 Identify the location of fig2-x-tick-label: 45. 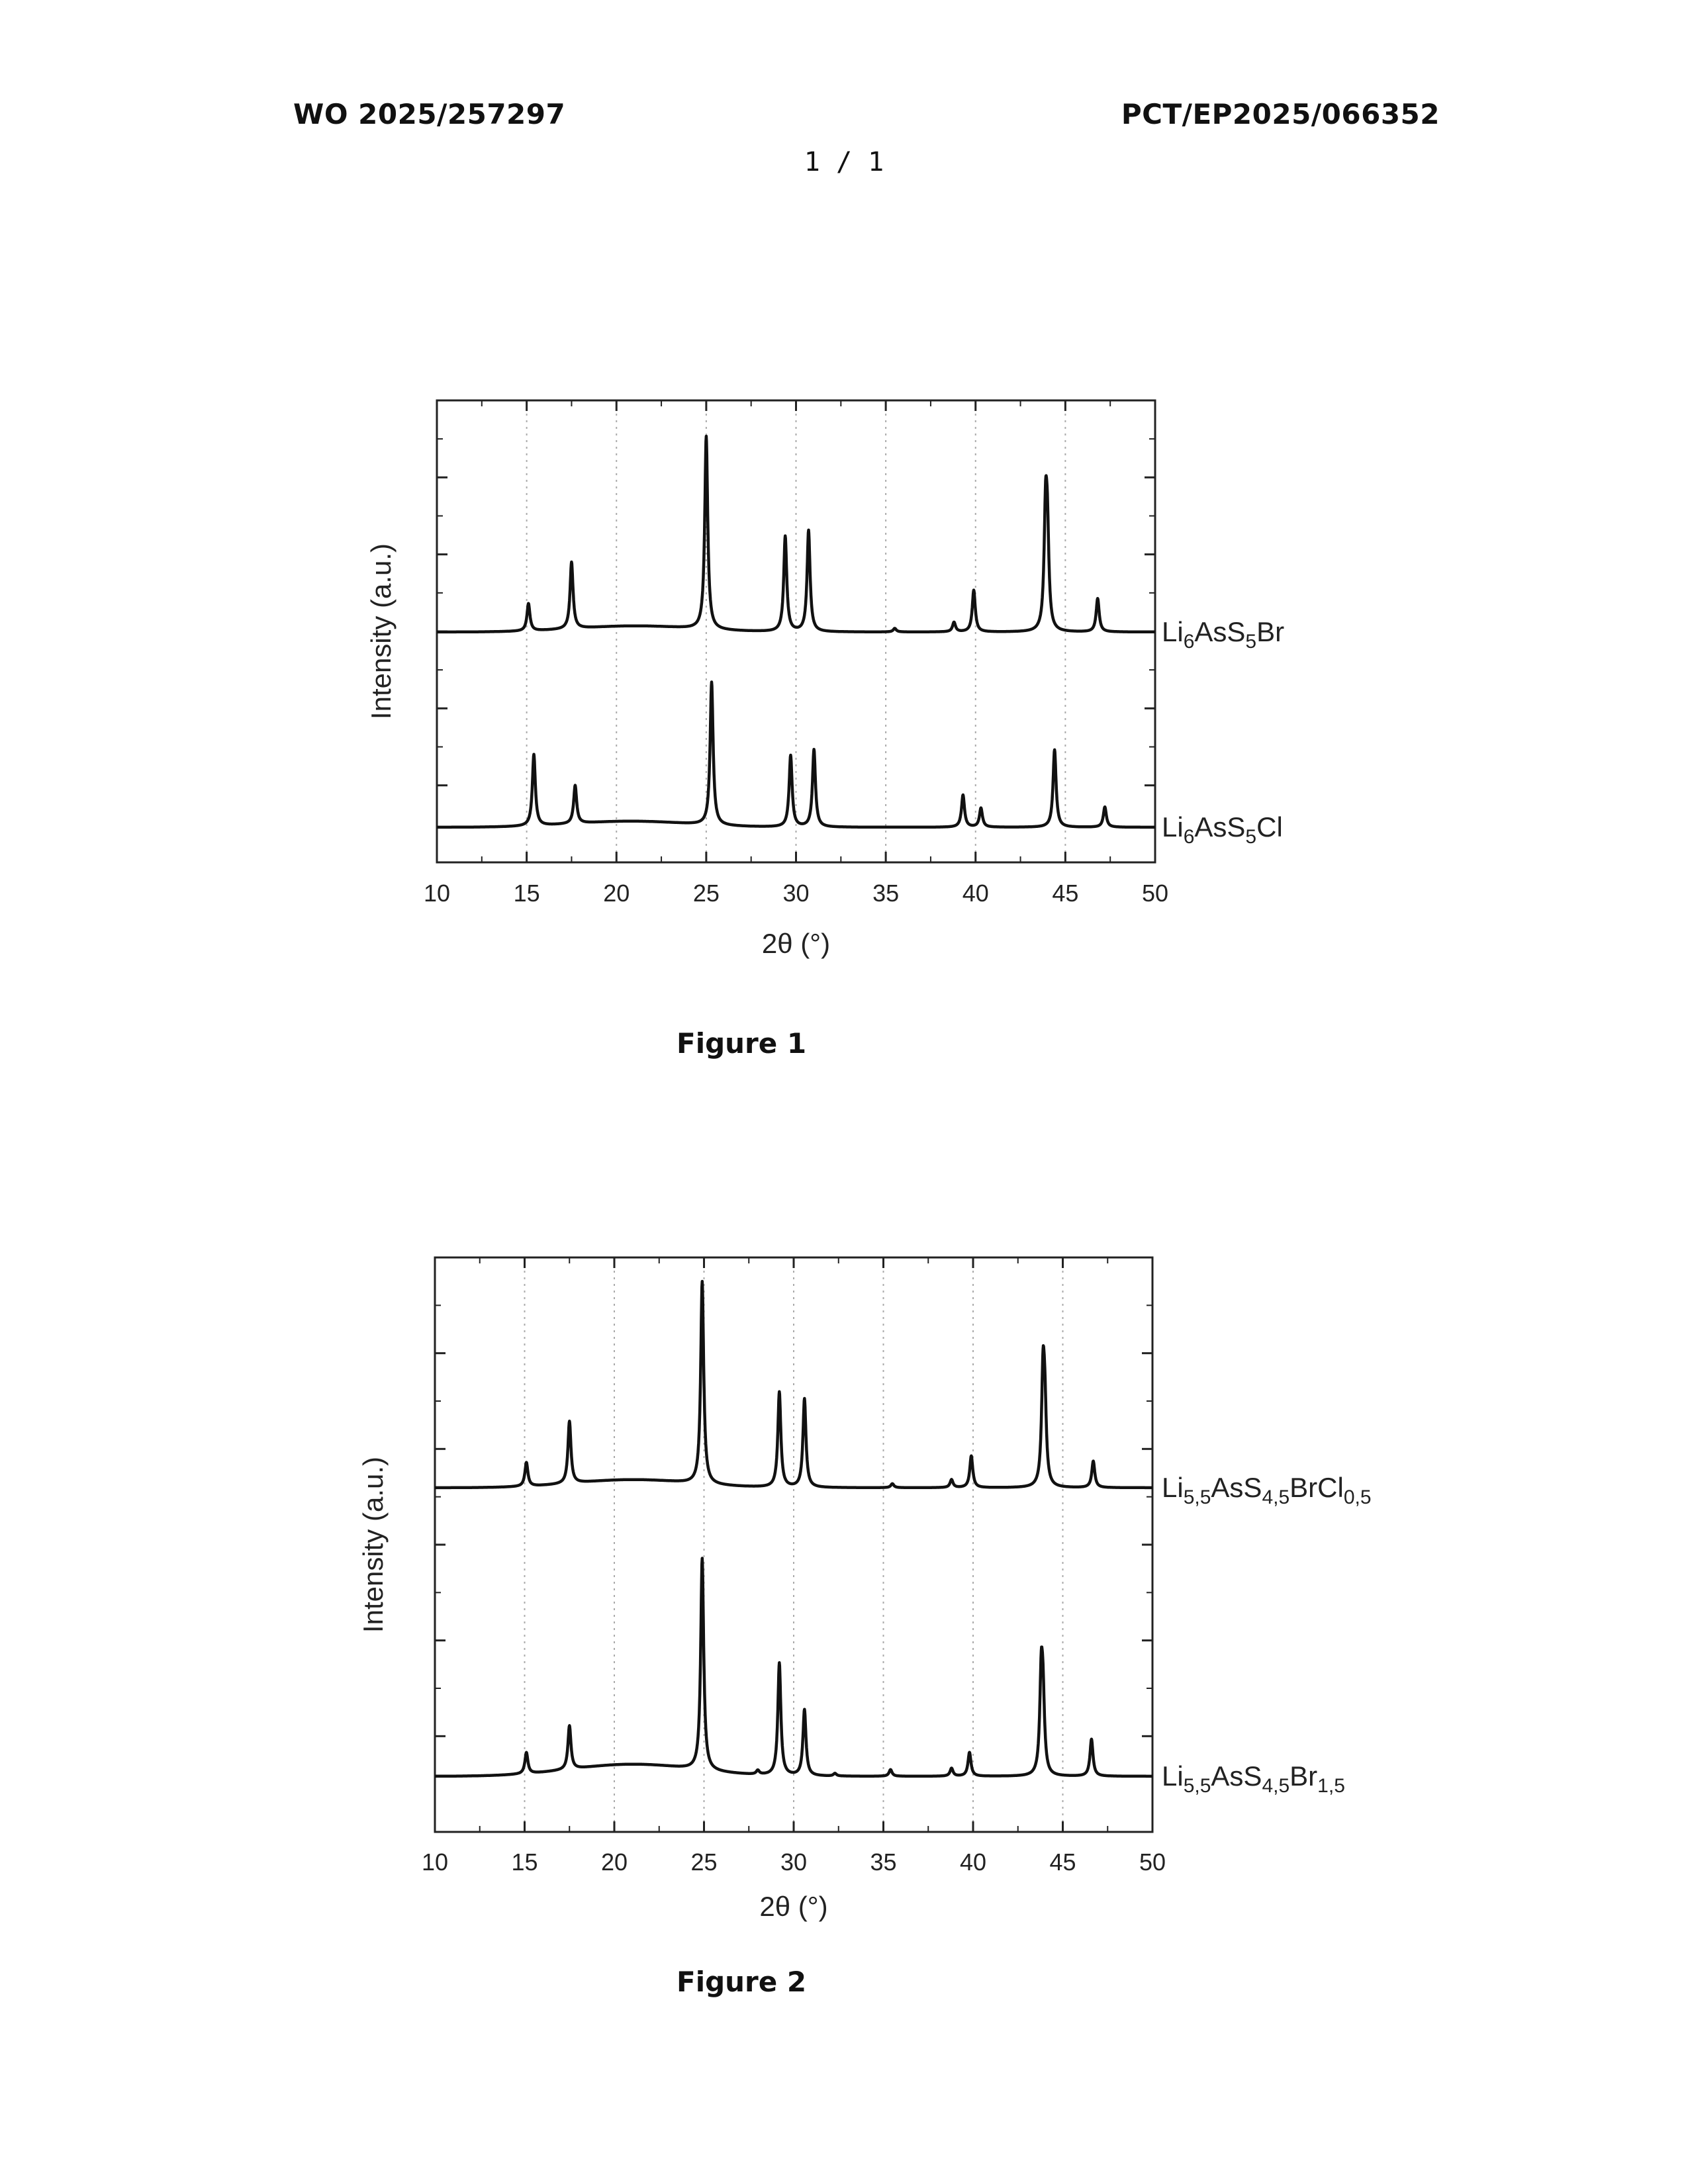
(1062, 1862).